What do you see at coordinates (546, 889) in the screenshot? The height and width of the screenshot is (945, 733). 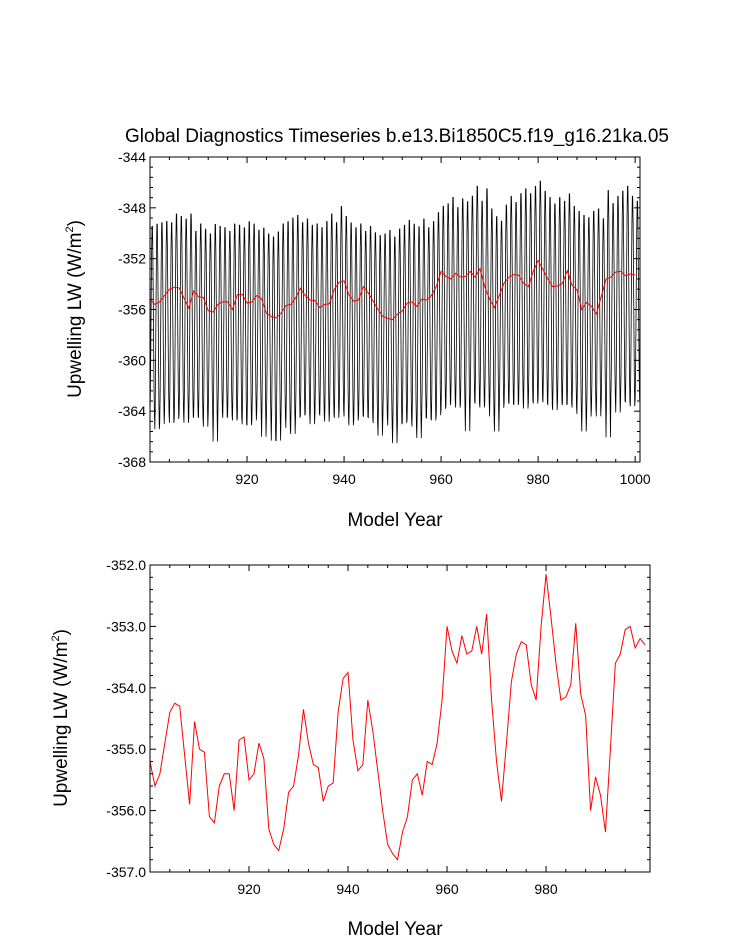 I see `bottom-x-tick-label: 980` at bounding box center [546, 889].